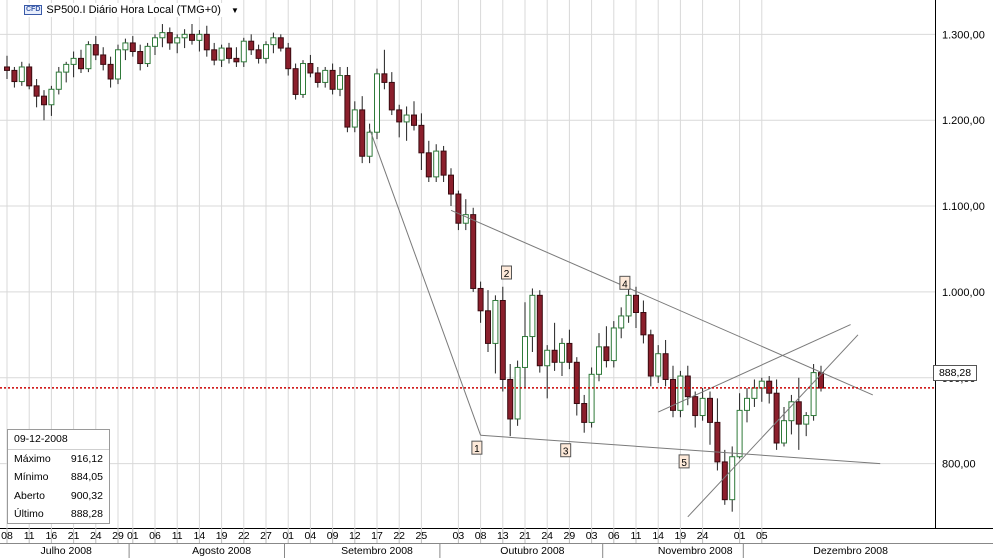 The width and height of the screenshot is (993, 558). What do you see at coordinates (33, 10) in the screenshot?
I see `cfd-badge-icon: CFD` at bounding box center [33, 10].